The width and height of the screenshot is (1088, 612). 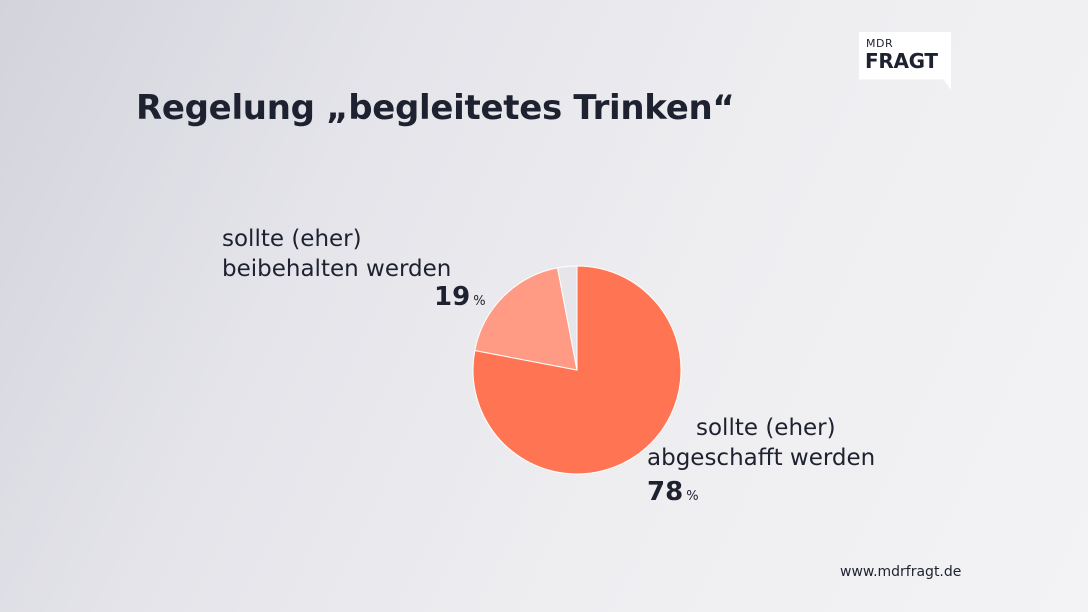 I want to click on pie-slice-rest, so click(x=567, y=318).